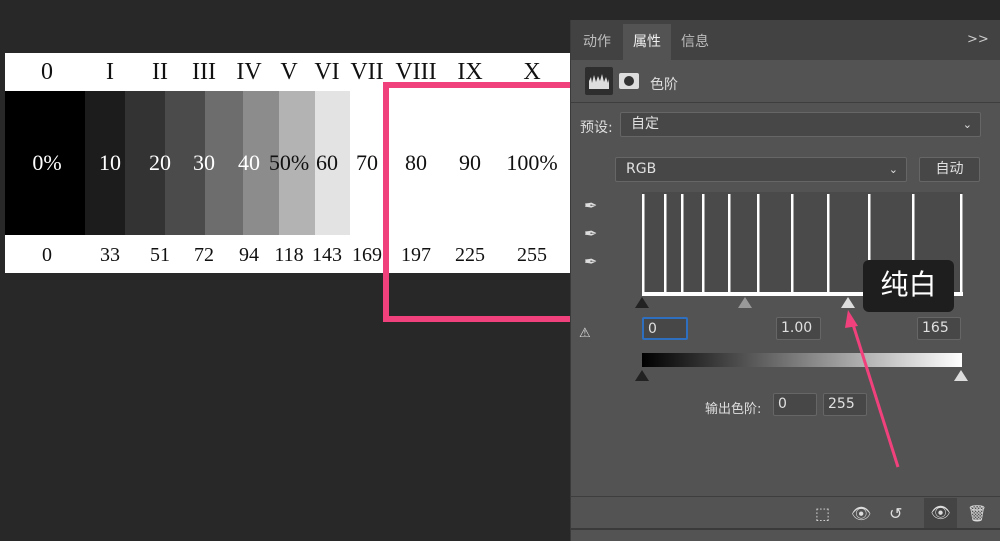 Image resolution: width=1000 pixels, height=541 pixels. I want to click on roman-label: 0, so click(47, 72).